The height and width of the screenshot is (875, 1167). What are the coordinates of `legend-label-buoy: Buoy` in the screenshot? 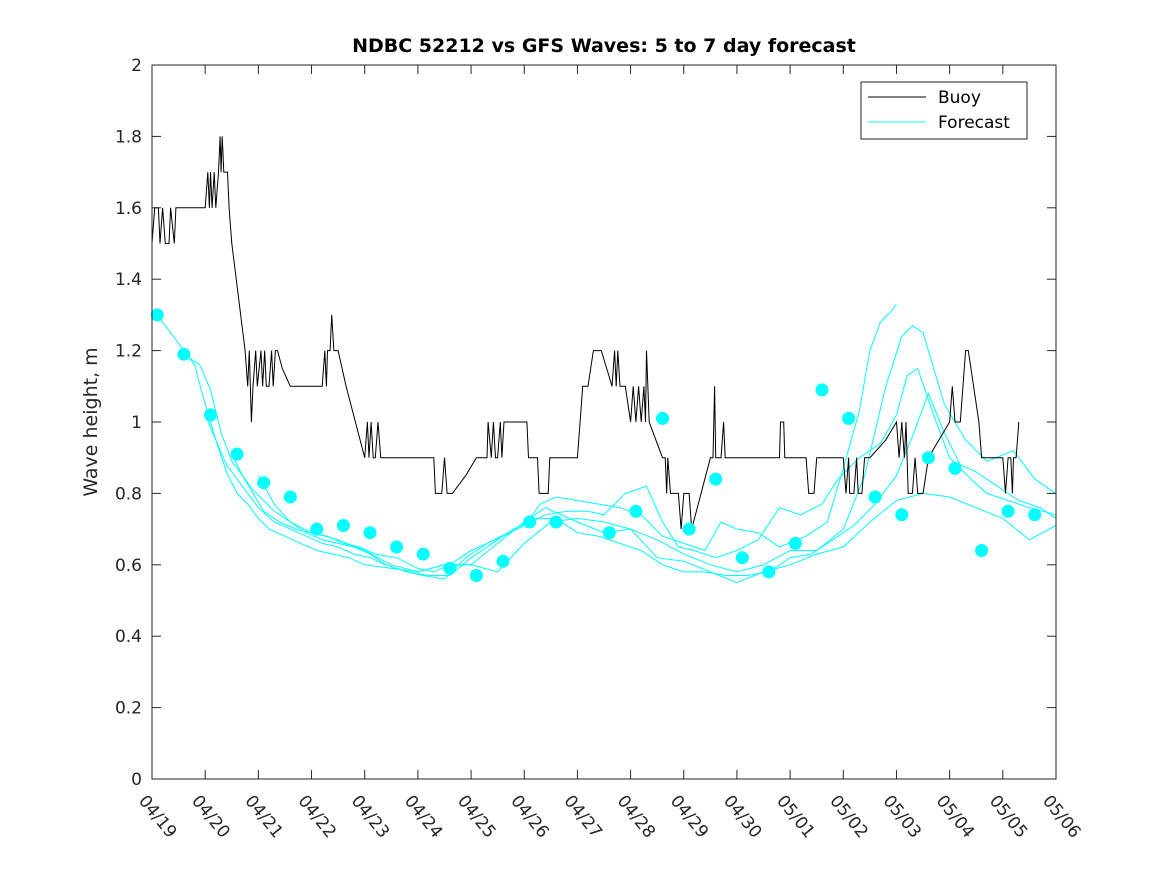 It's located at (959, 98).